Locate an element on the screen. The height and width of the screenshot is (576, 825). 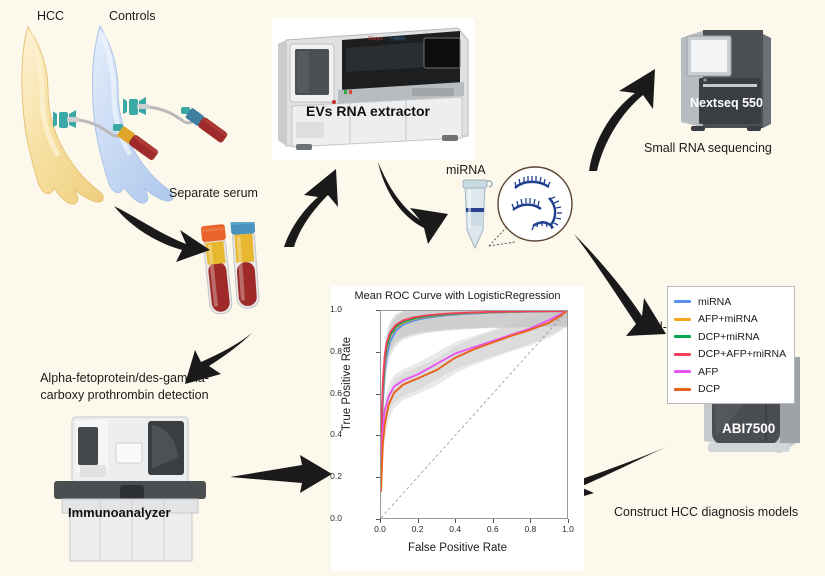
chart-x-tick: 0.8 is located at coordinates (530, 529).